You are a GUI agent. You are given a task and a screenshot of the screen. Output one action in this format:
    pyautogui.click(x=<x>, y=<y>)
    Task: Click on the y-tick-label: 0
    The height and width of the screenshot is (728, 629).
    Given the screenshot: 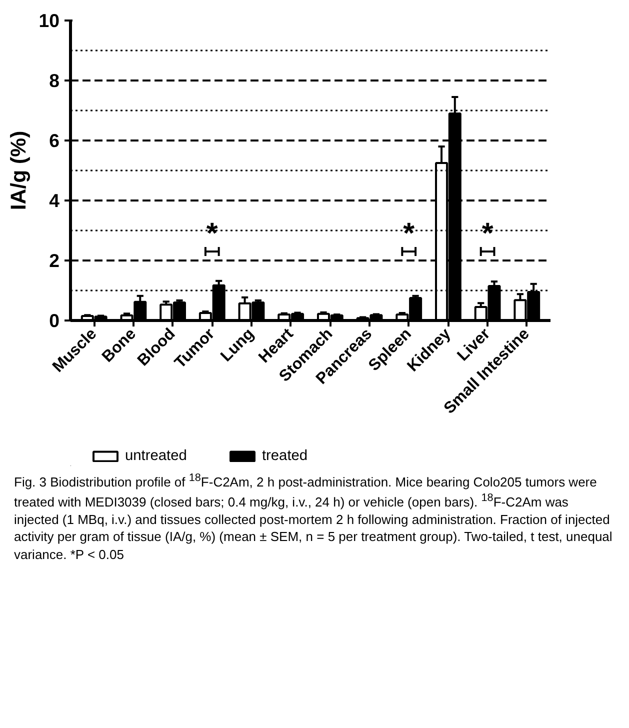 What is the action you would take?
    pyautogui.click(x=54, y=320)
    